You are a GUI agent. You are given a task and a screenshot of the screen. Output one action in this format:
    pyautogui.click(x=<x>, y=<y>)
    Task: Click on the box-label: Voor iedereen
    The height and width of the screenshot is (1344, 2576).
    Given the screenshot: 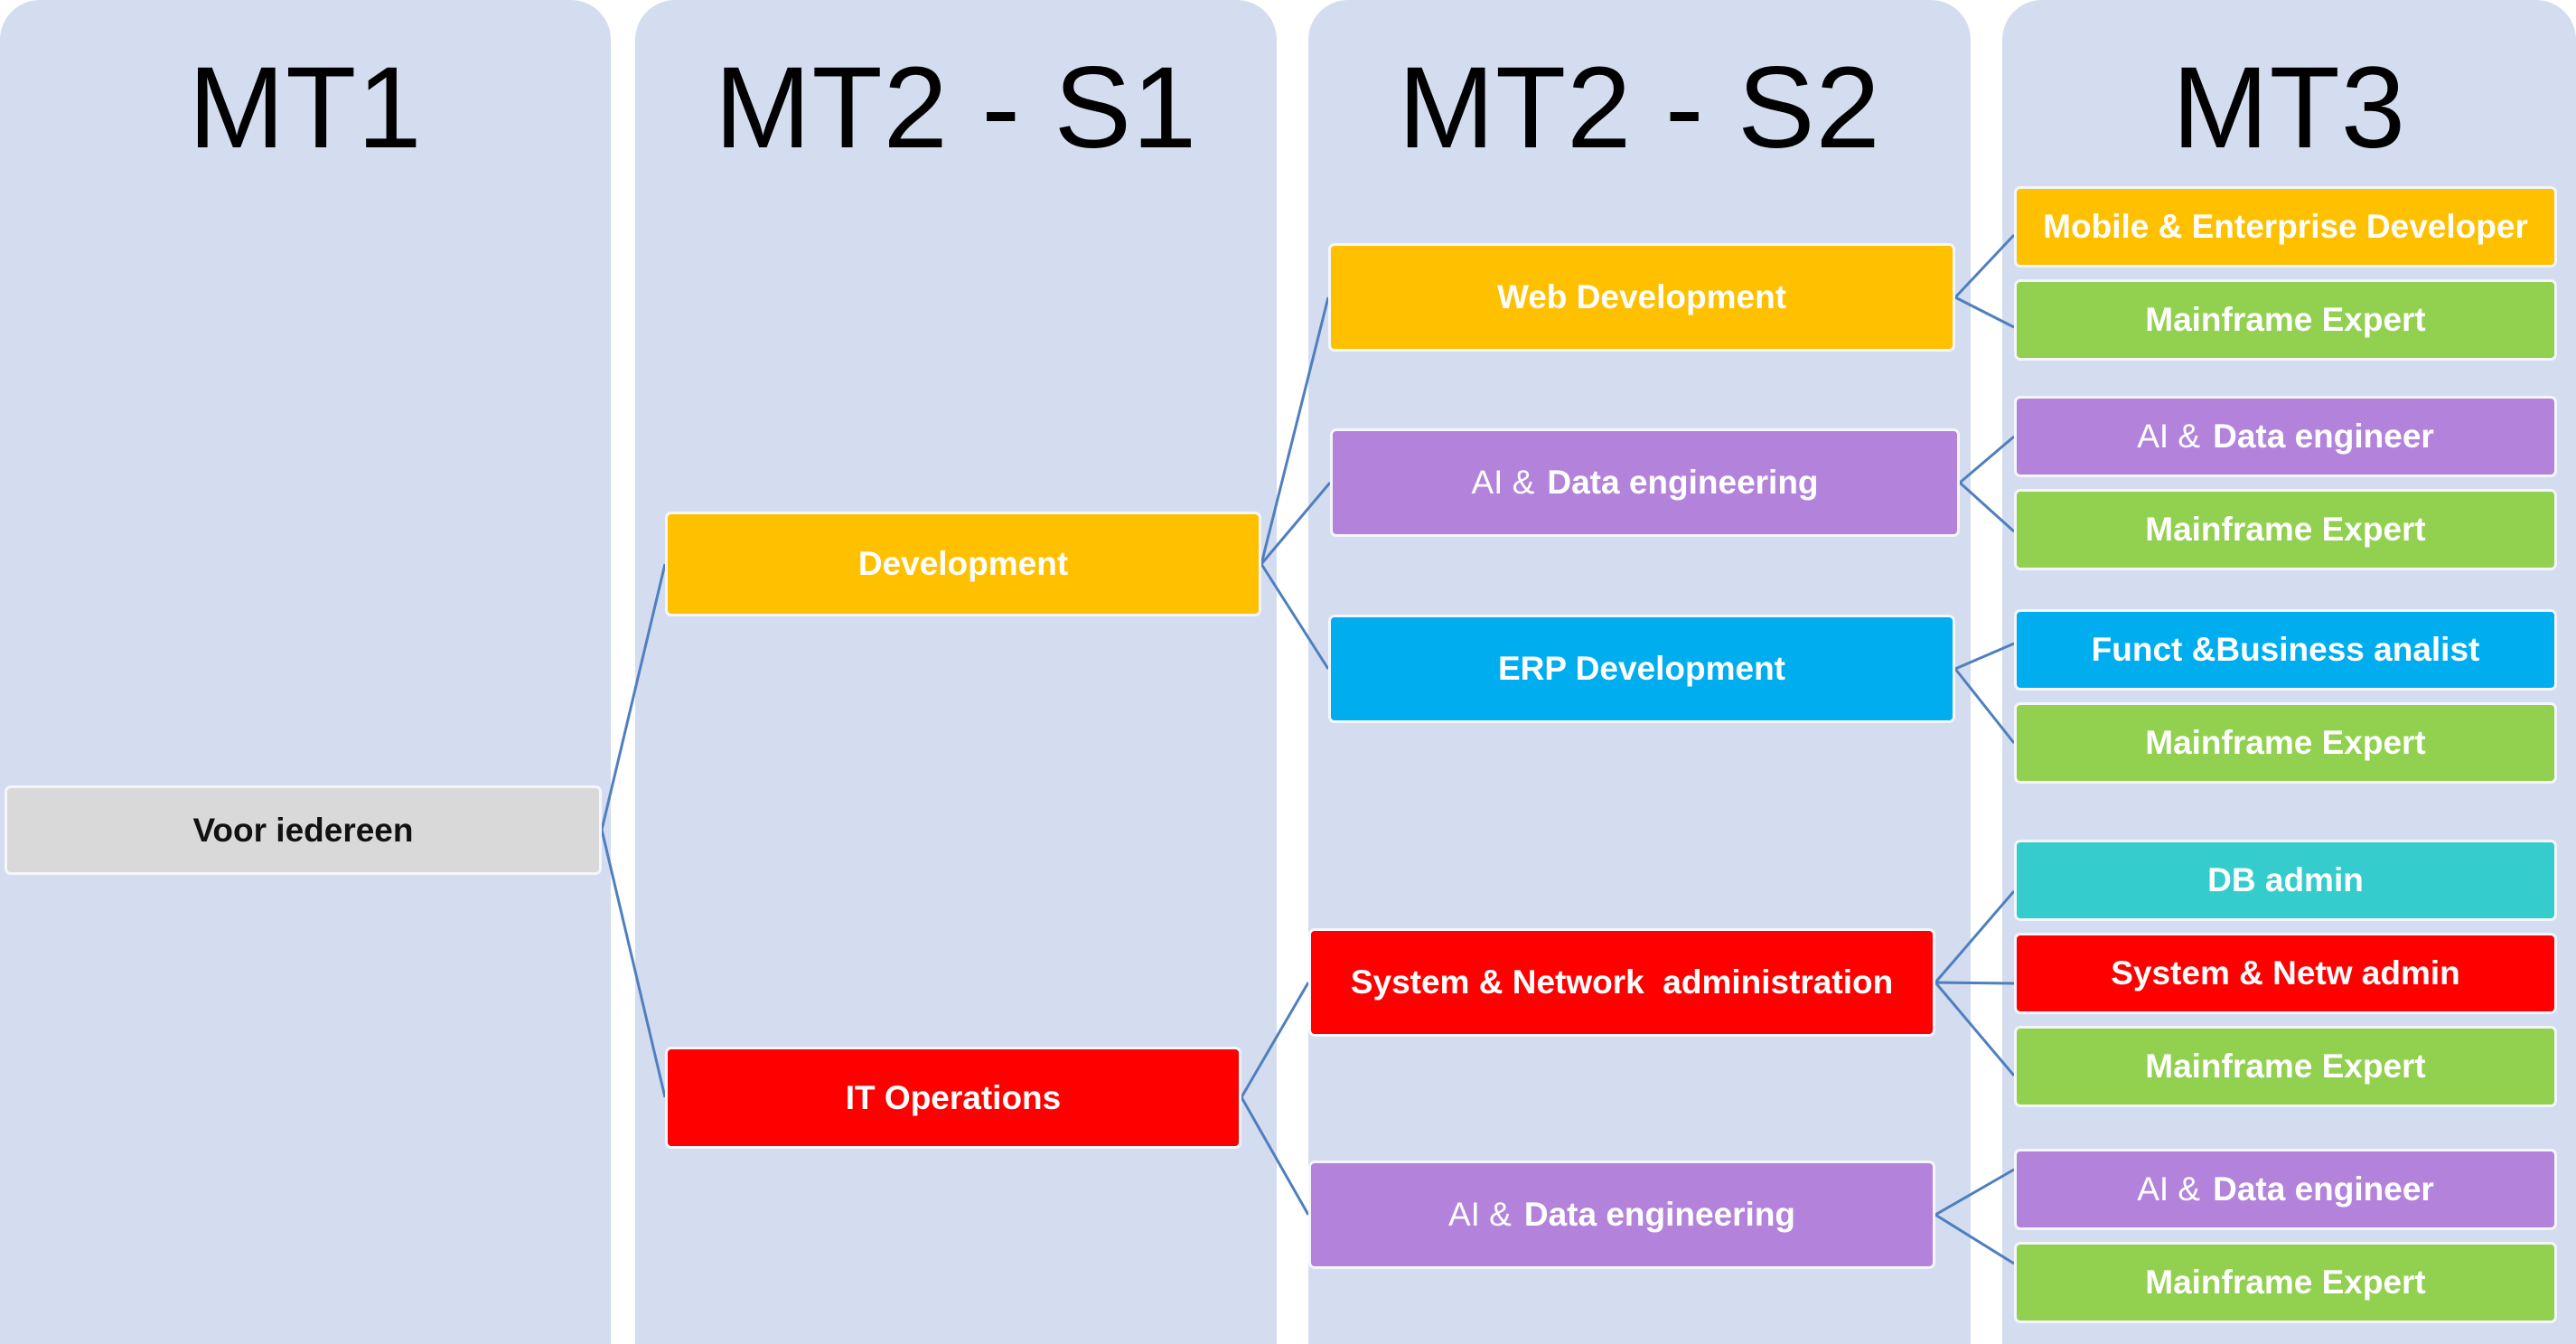 What is the action you would take?
    pyautogui.click(x=303, y=830)
    